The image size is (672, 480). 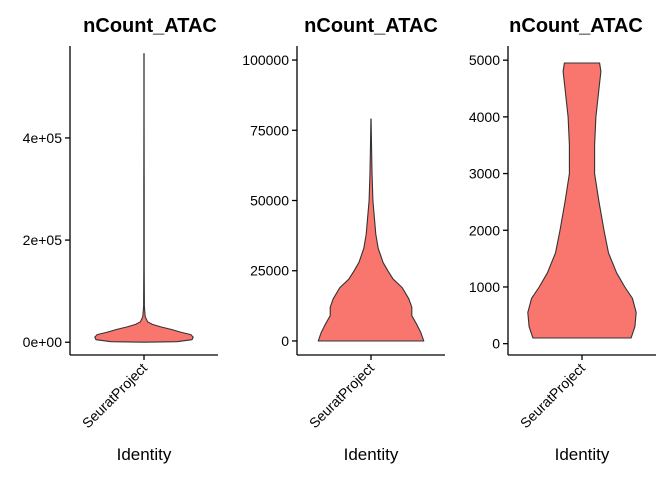 I want to click on y-tick-label: 4e+05, so click(x=43, y=138).